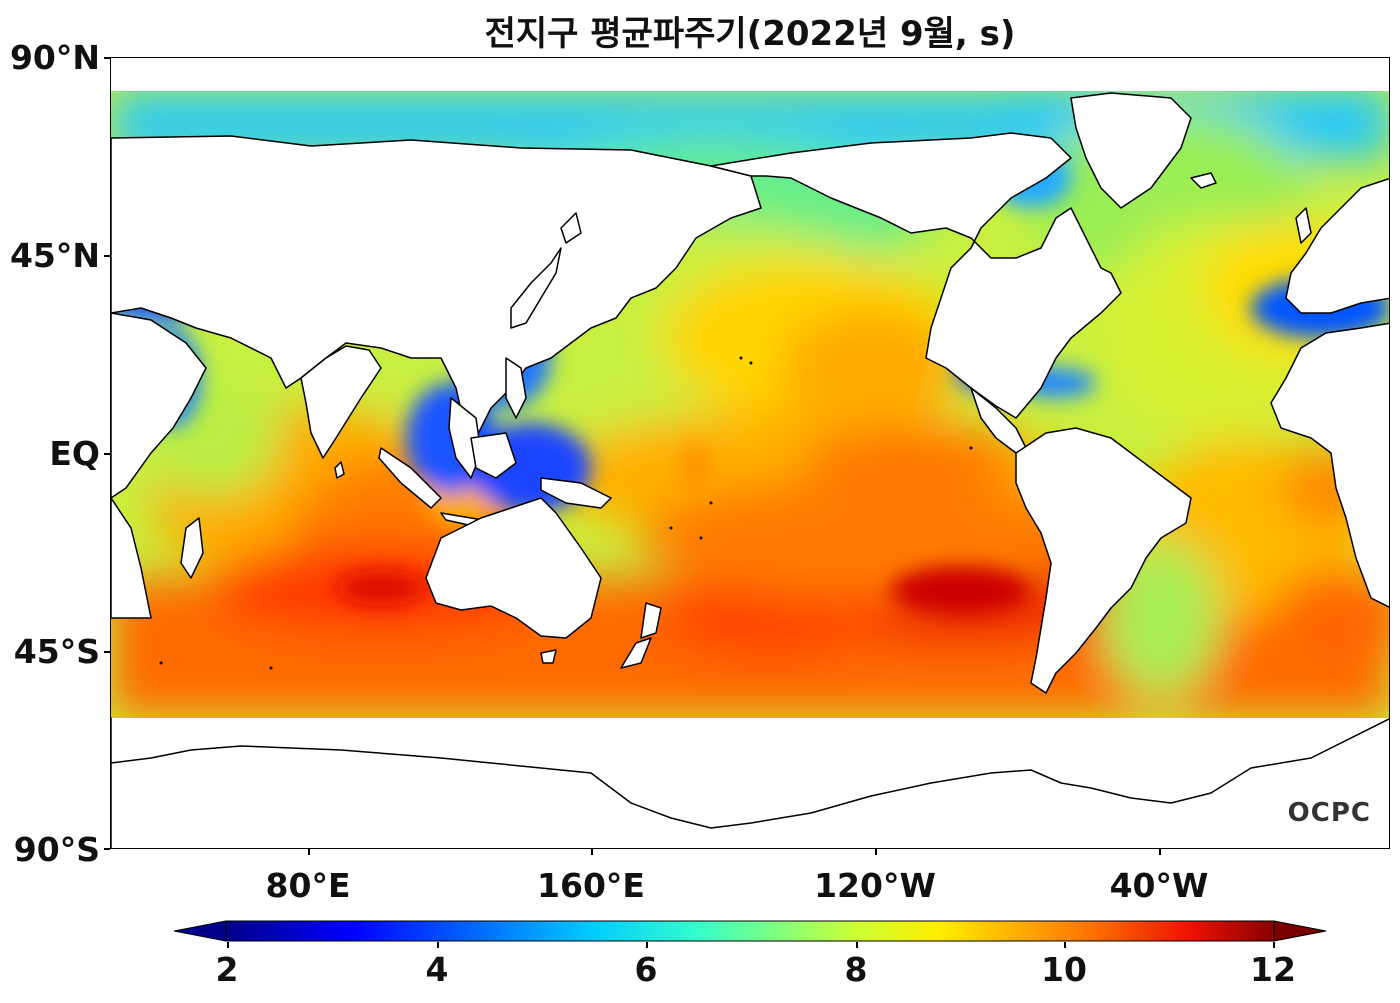  Describe the element at coordinates (308, 885) in the screenshot. I see `lon-label-80e: 80°E` at that location.